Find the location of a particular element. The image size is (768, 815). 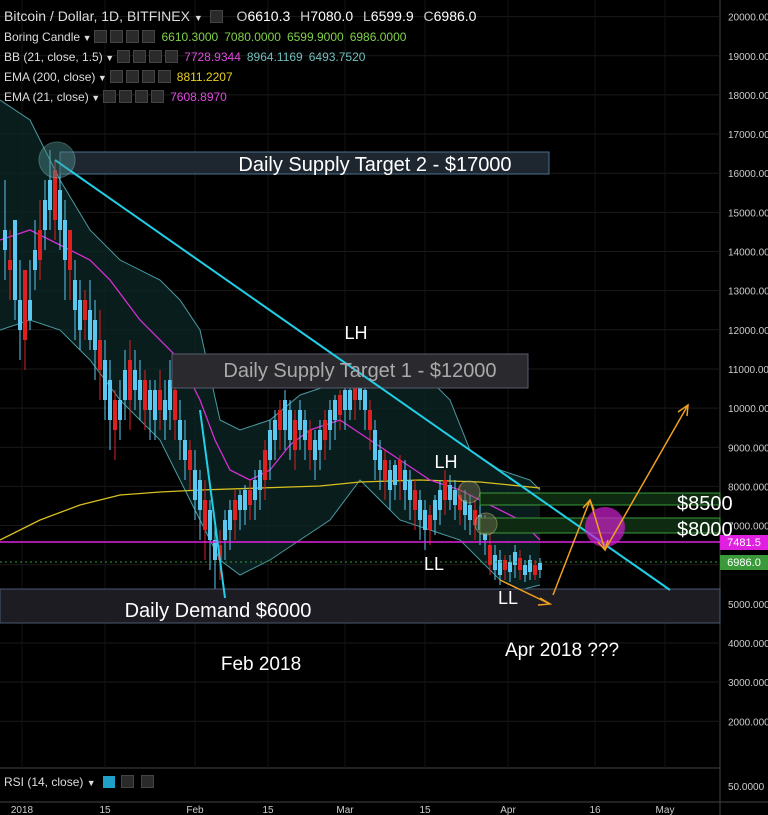

x-tick-label: 16 is located at coordinates (595, 810).